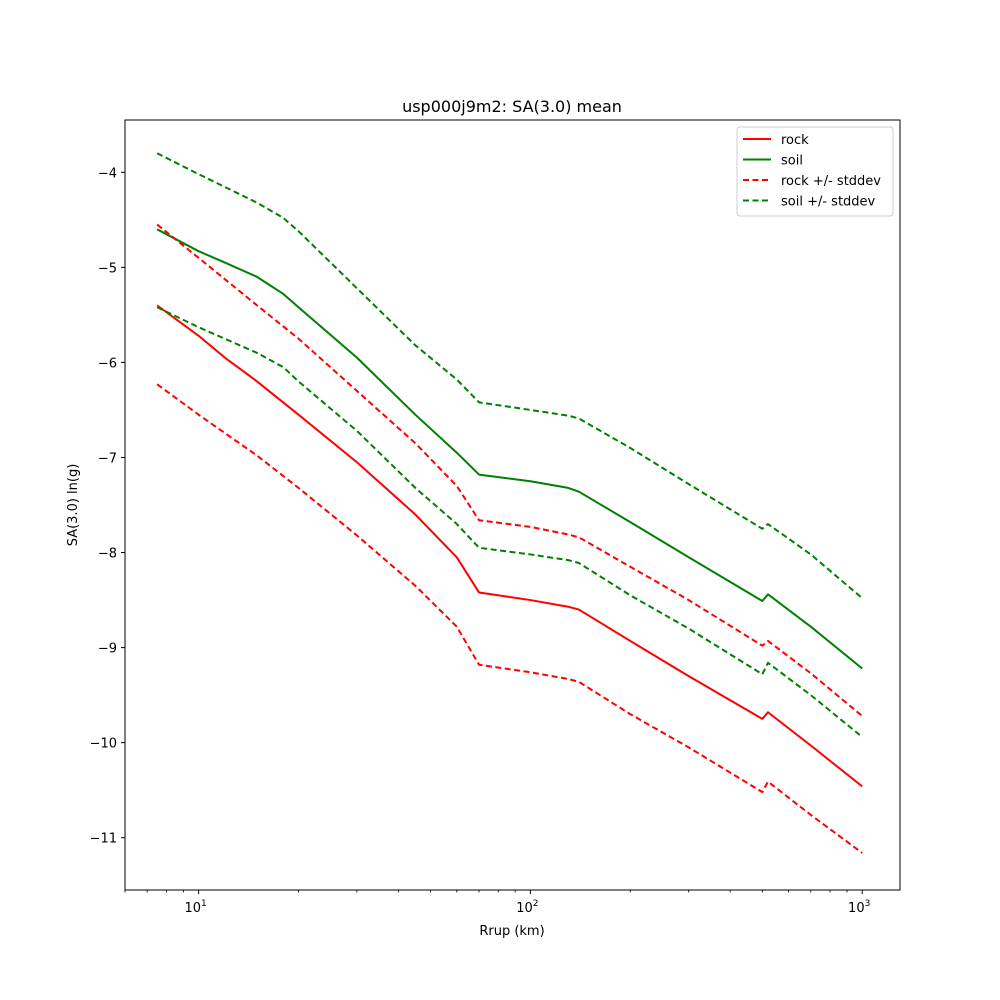  I want to click on legend: rock soil rock +/- stddev soil +/- stddev, so click(815, 171).